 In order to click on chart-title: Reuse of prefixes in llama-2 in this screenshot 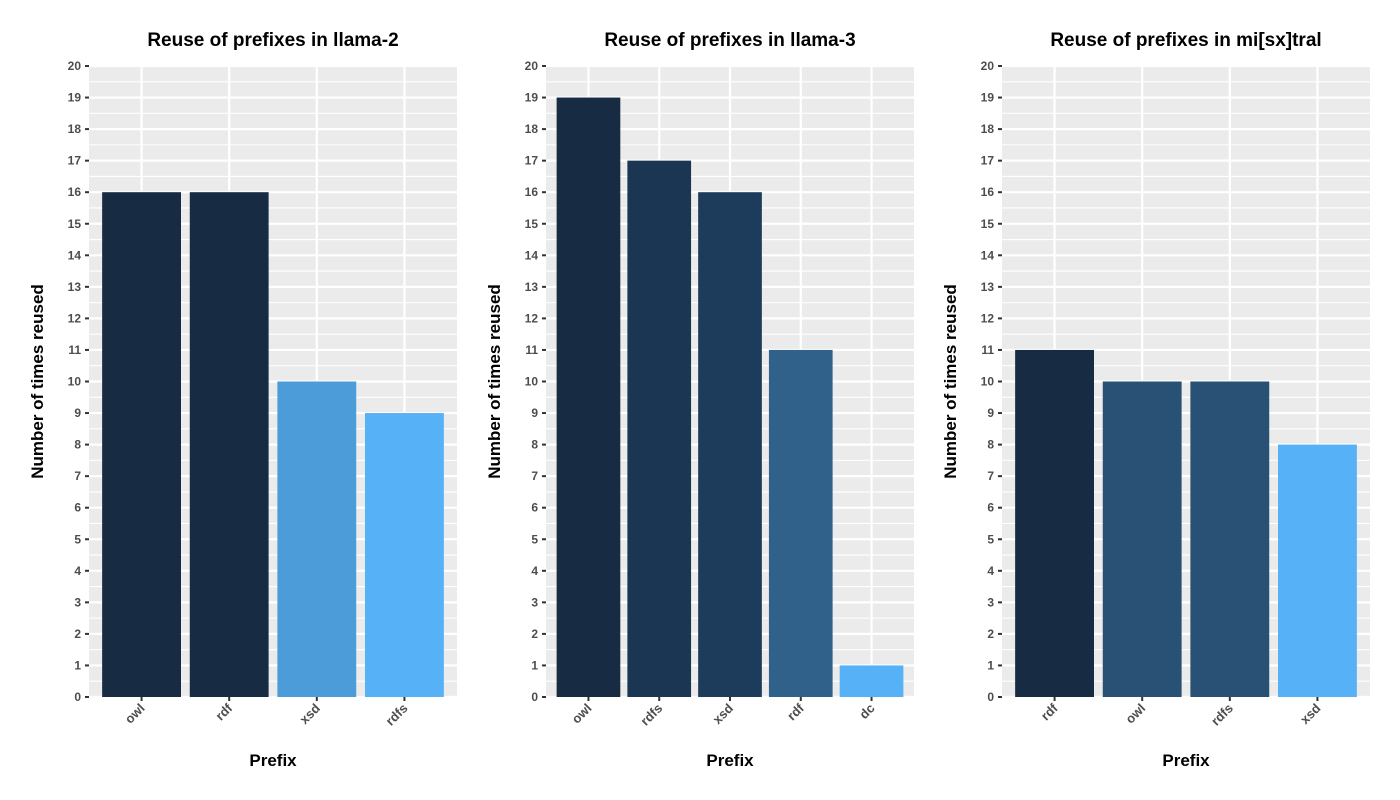, I will do `click(272, 40)`.